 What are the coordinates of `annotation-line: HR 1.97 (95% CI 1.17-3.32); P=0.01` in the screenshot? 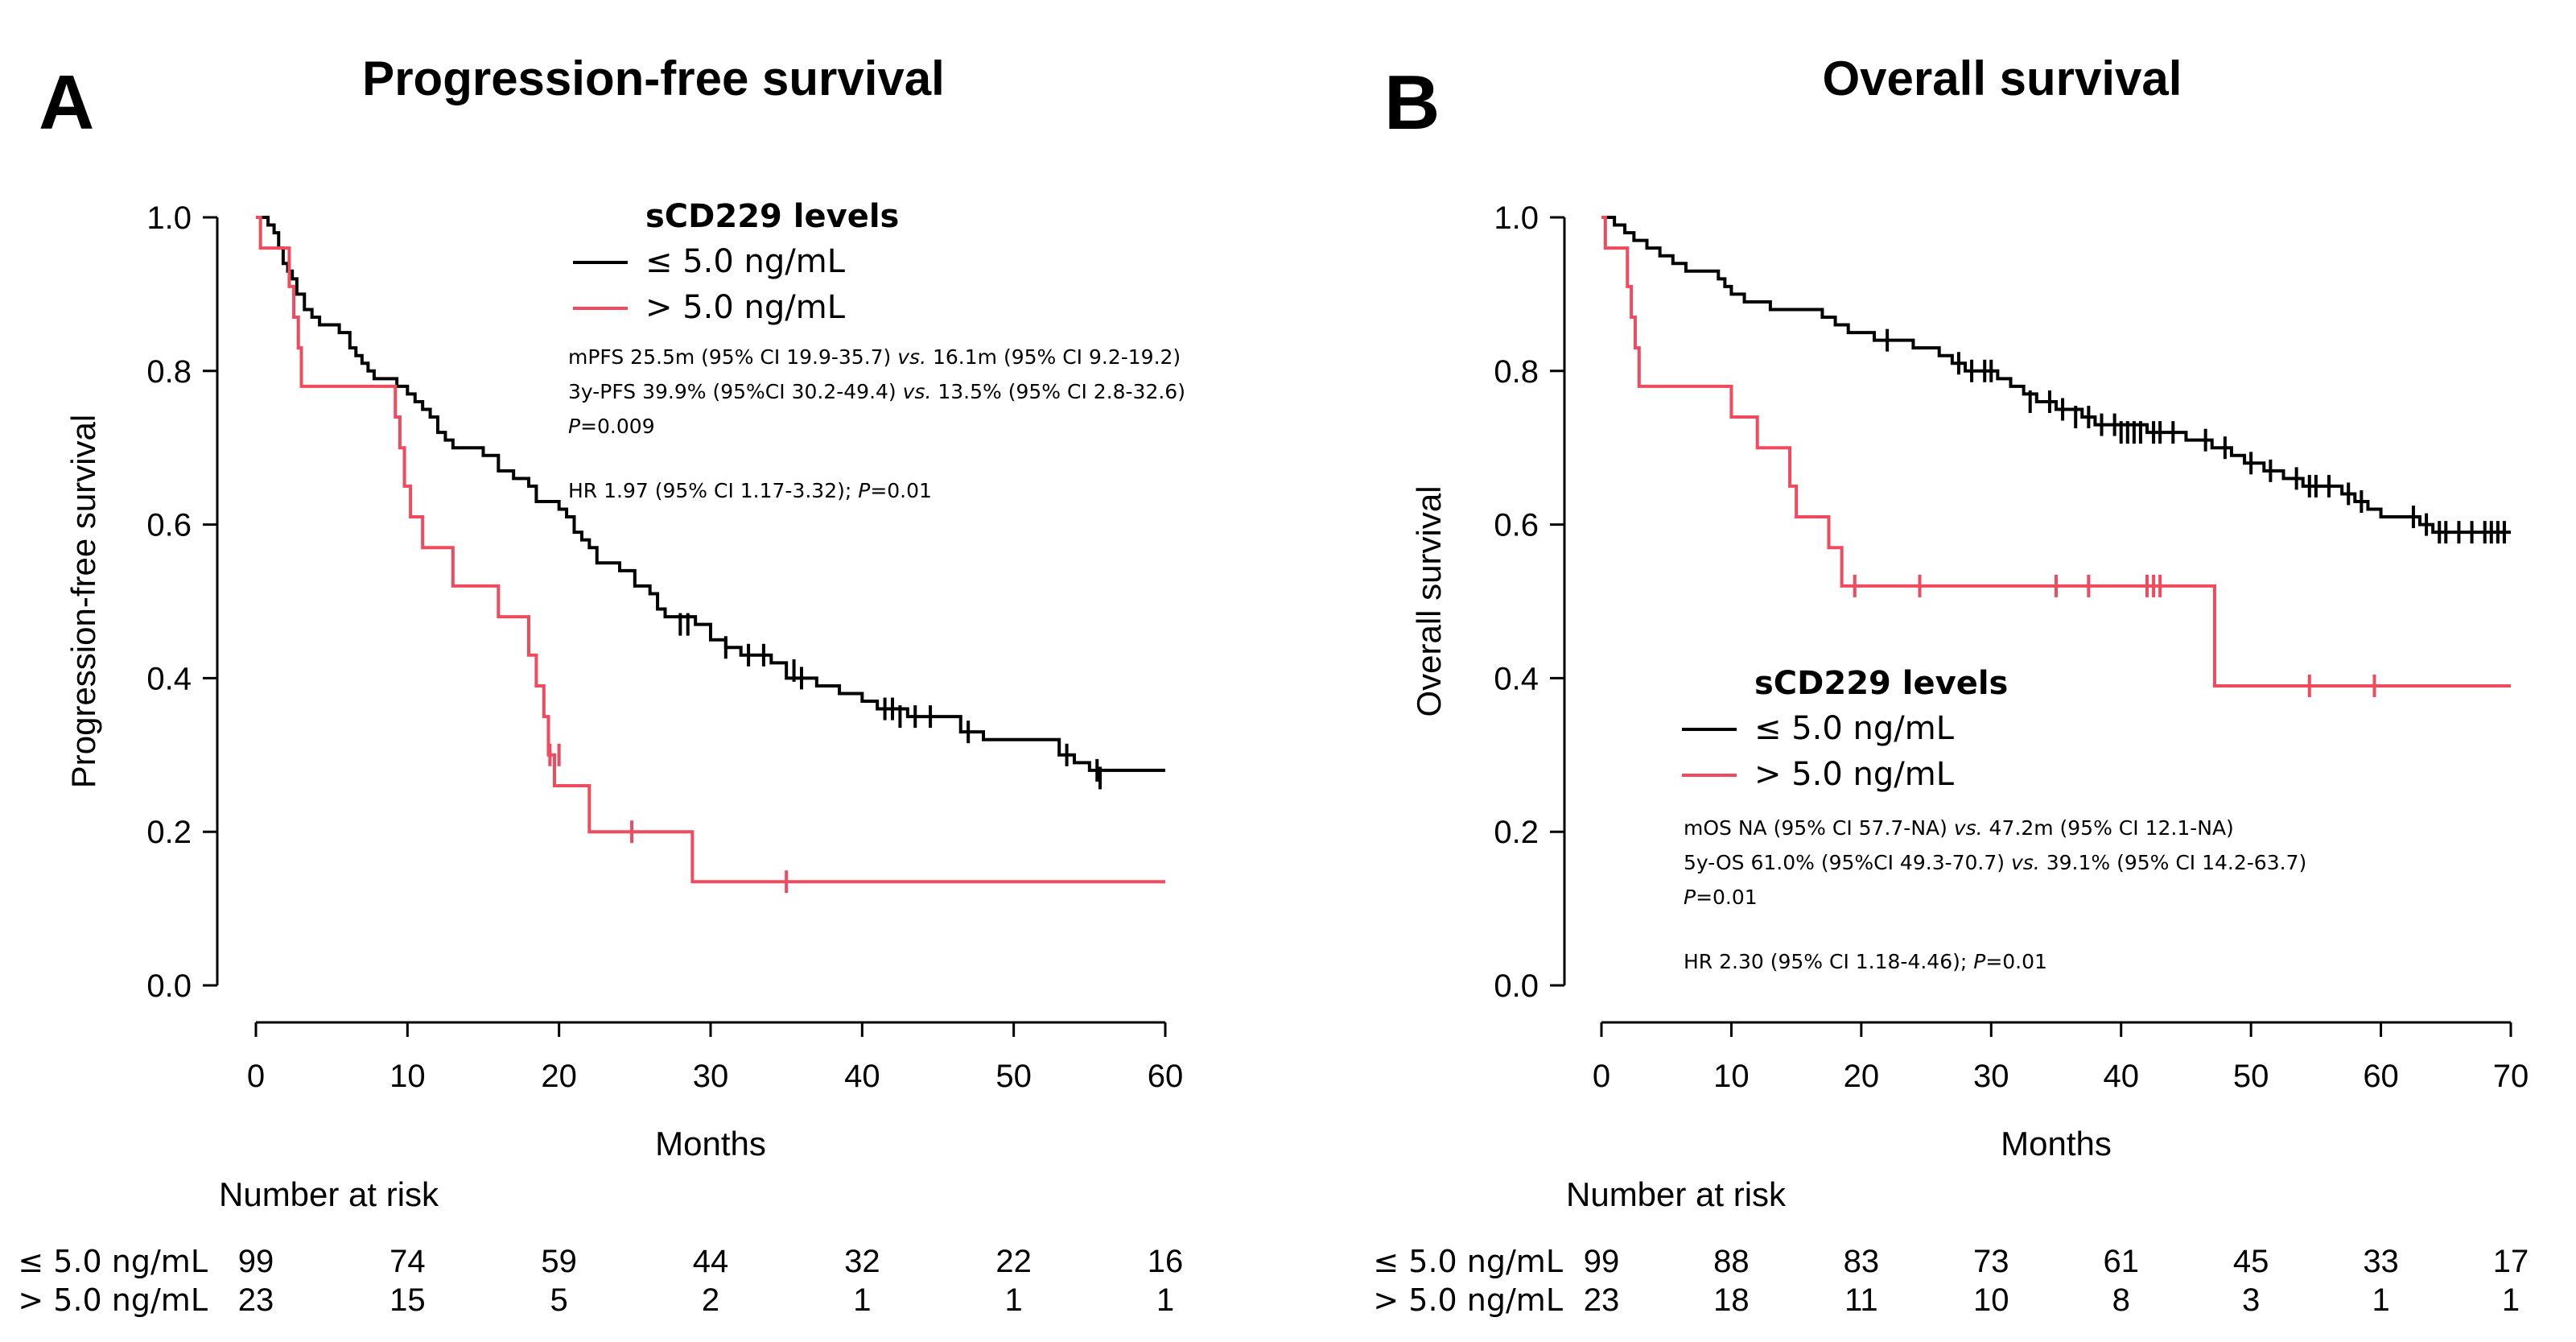 It's located at (750, 490).